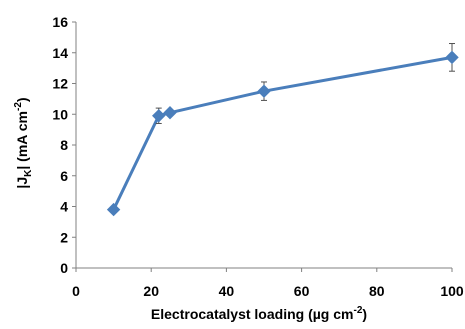 This screenshot has height=329, width=465. Describe the element at coordinates (151, 291) in the screenshot. I see `x-tick-label: 20` at that location.